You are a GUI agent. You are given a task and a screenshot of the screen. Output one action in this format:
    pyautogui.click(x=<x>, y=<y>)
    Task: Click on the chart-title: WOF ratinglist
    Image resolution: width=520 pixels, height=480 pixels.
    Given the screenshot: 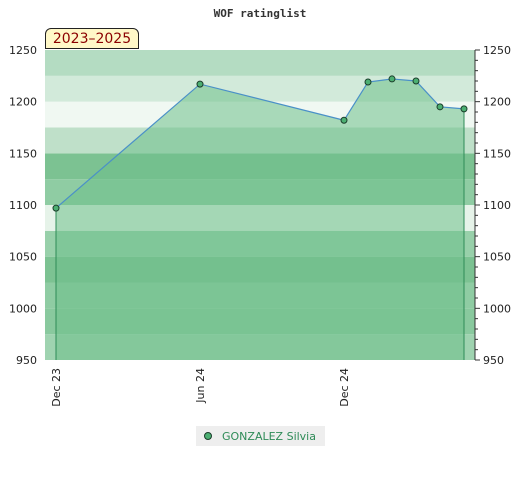 What is the action you would take?
    pyautogui.click(x=260, y=13)
    